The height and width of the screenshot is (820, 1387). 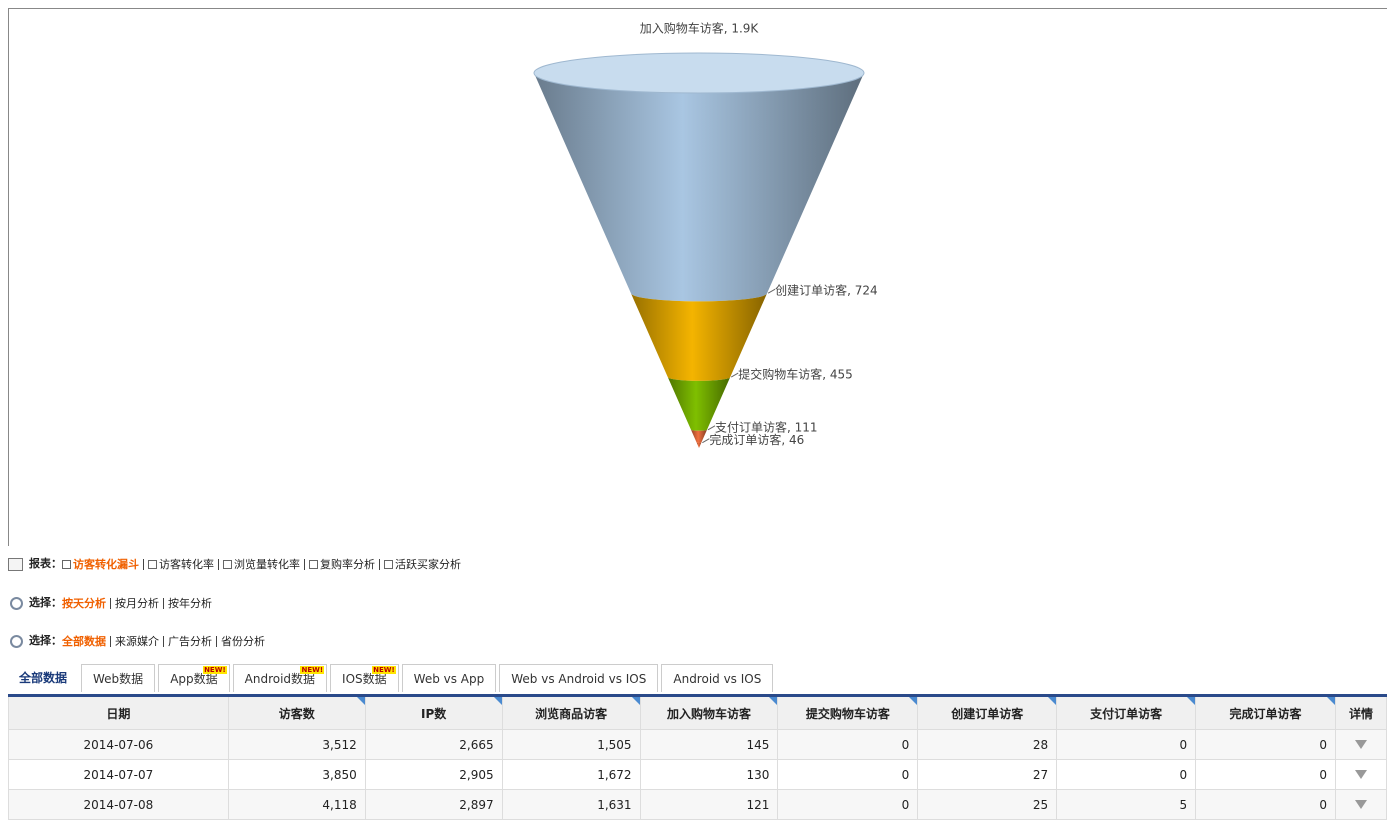 I want to click on nav-link: 活跃买家分析, so click(x=422, y=564).